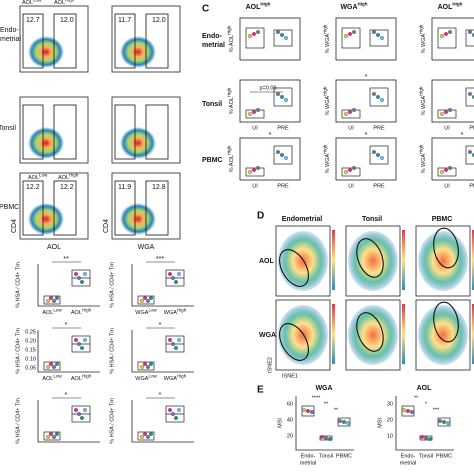  I want to click on x-label: AOLLow, so click(52, 378).